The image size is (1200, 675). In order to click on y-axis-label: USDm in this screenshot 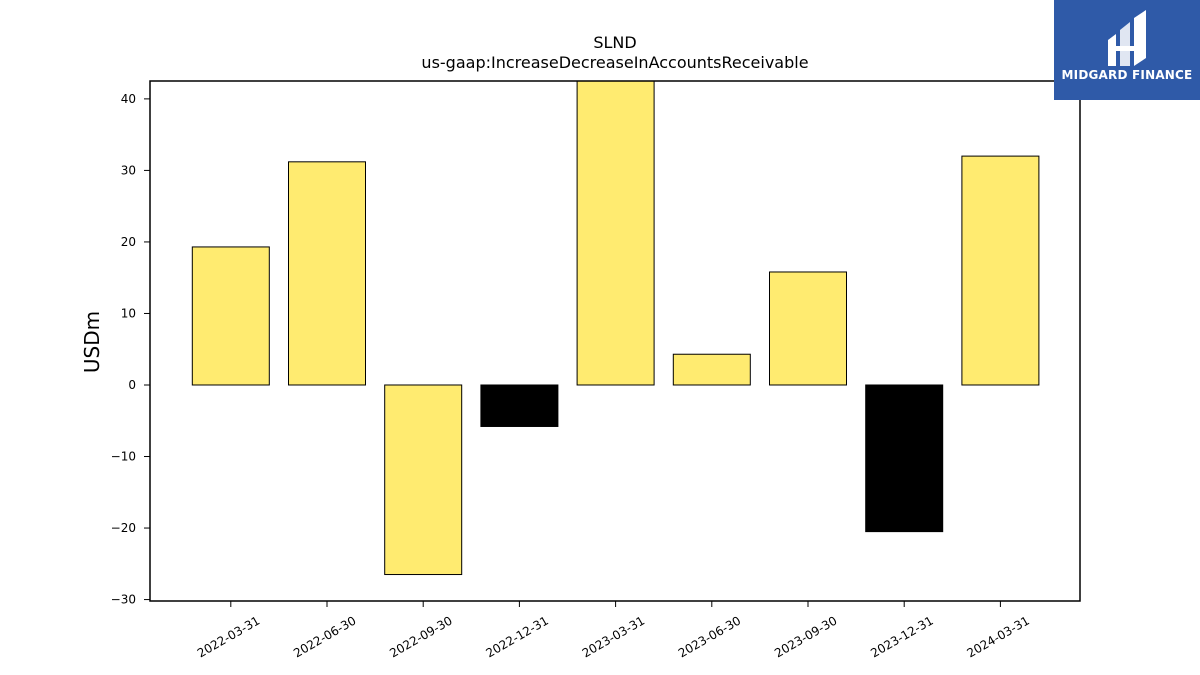, I will do `click(92, 342)`.